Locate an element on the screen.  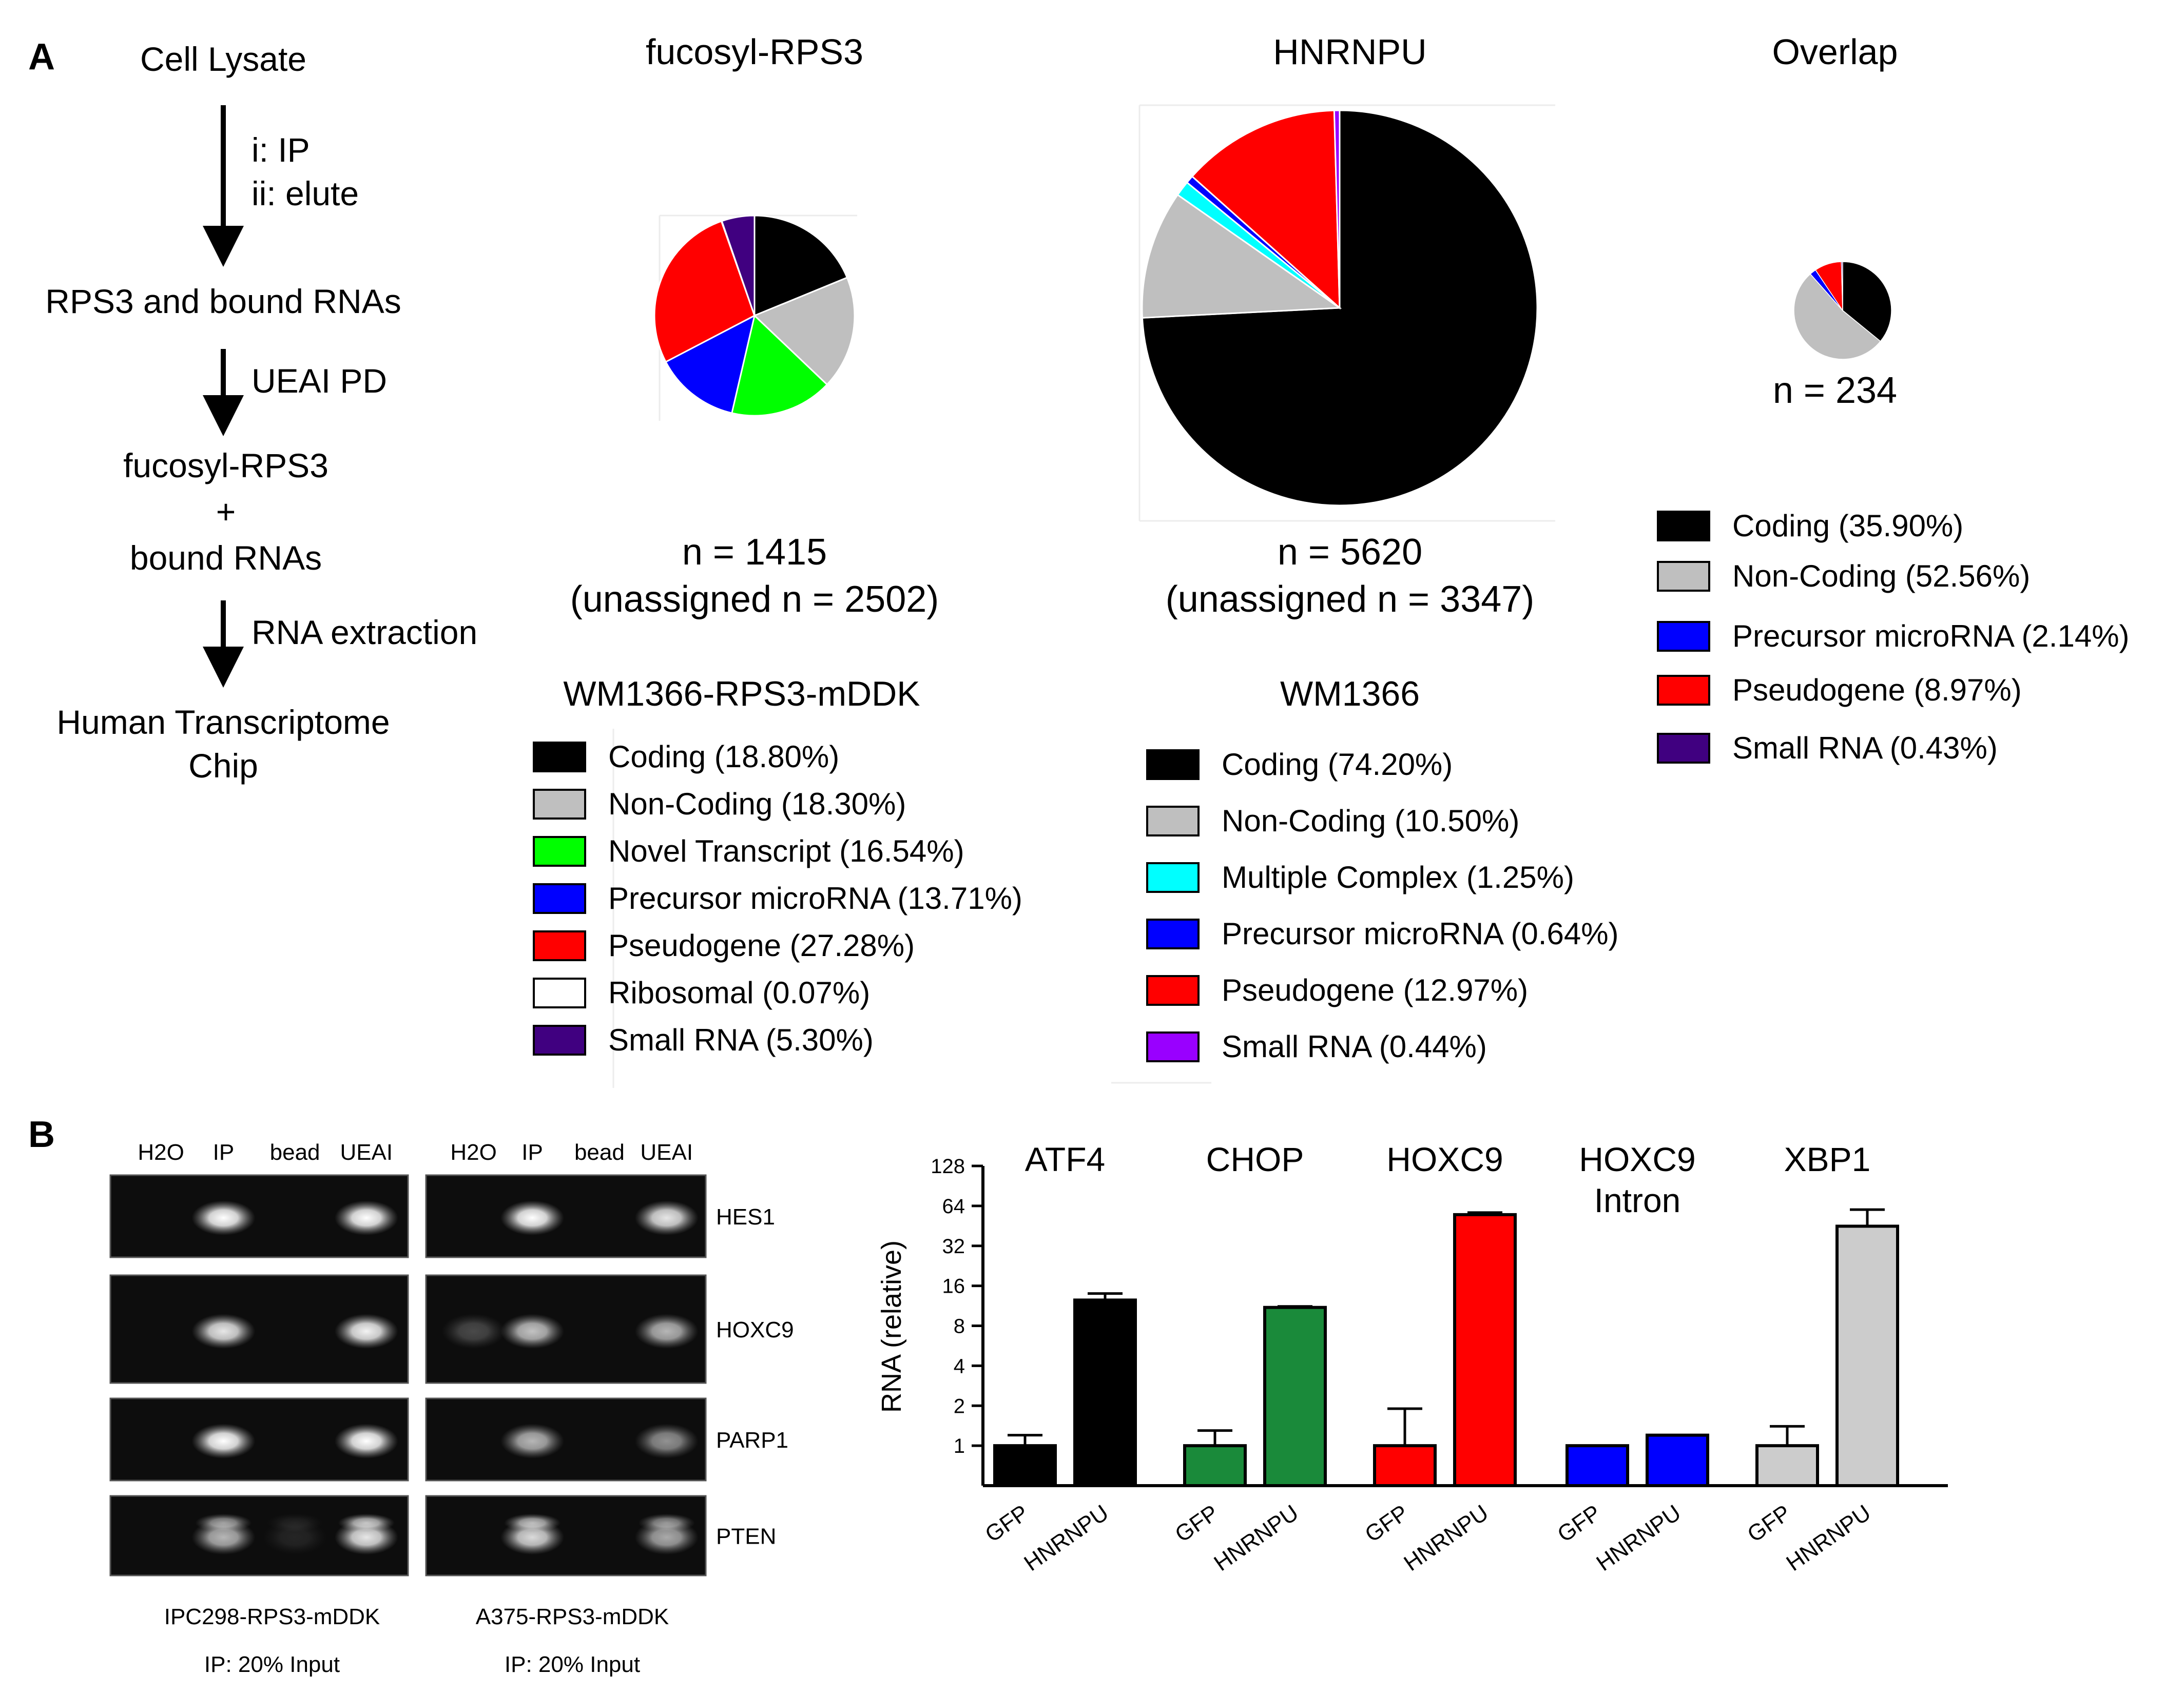
y-tick-label-2: 4 is located at coordinates (959, 1366).